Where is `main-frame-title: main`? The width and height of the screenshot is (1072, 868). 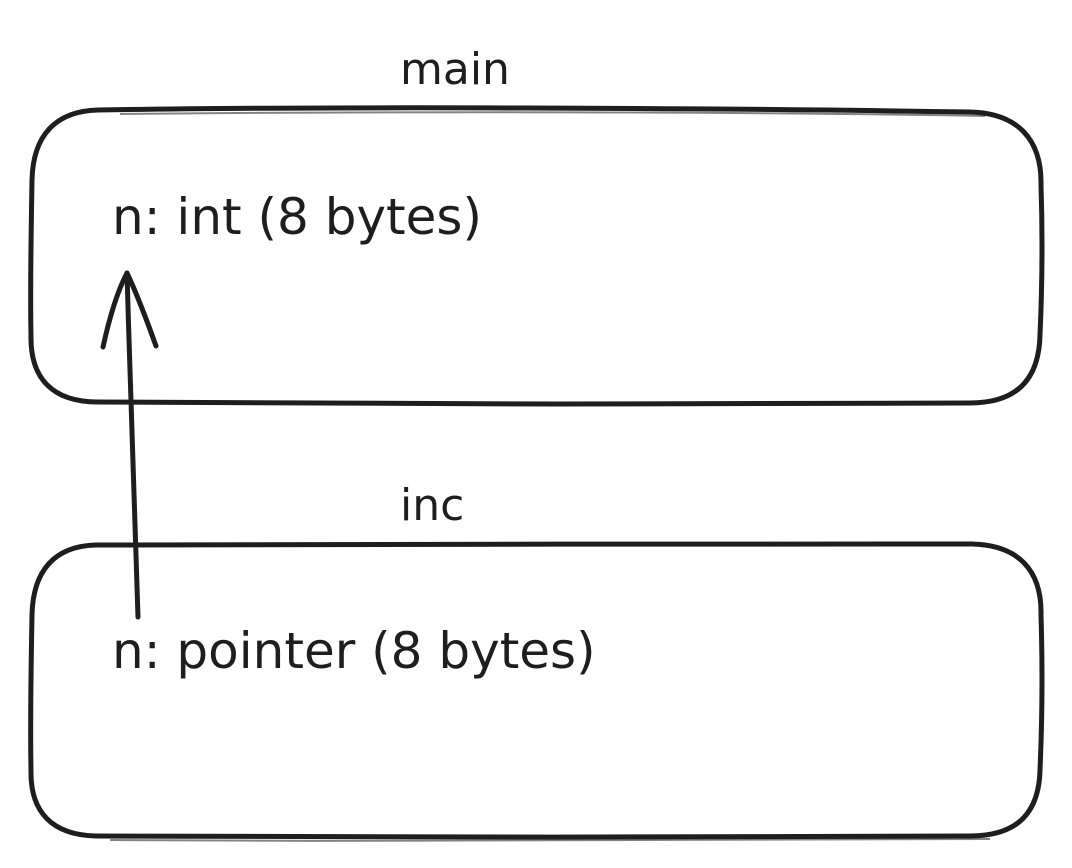
main-frame-title: main is located at coordinates (455, 69).